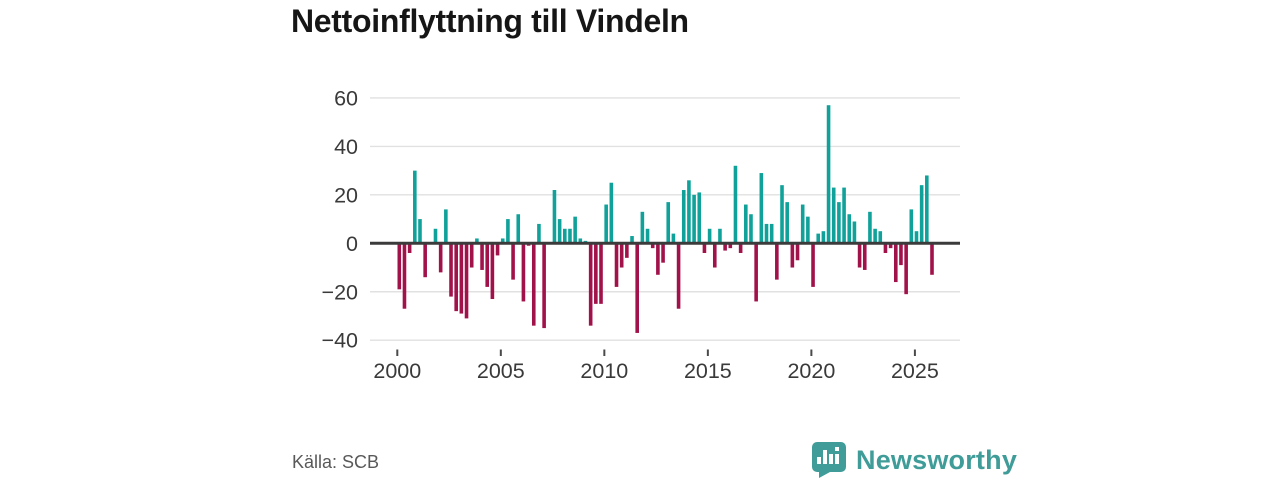 The height and width of the screenshot is (480, 1280). What do you see at coordinates (554, 217) in the screenshot?
I see `bar-2007-q3` at bounding box center [554, 217].